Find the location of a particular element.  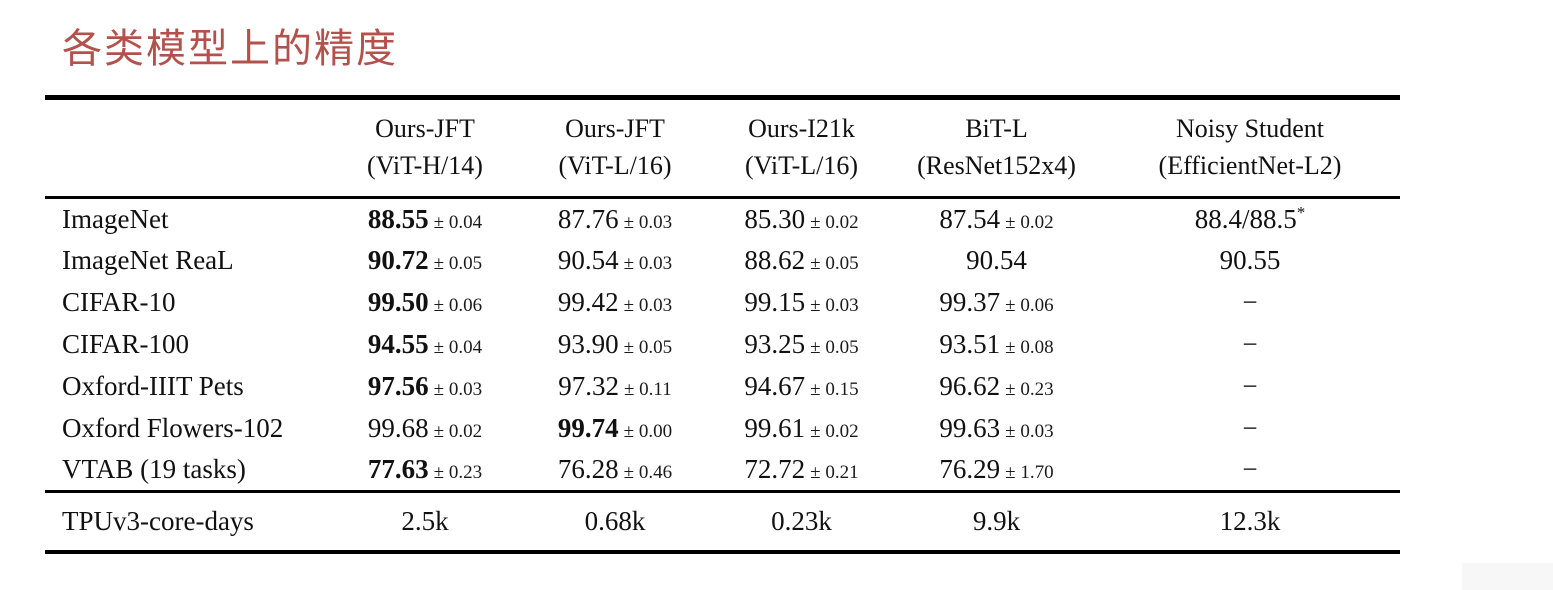

metric-value: 94.55 is located at coordinates (398, 344).